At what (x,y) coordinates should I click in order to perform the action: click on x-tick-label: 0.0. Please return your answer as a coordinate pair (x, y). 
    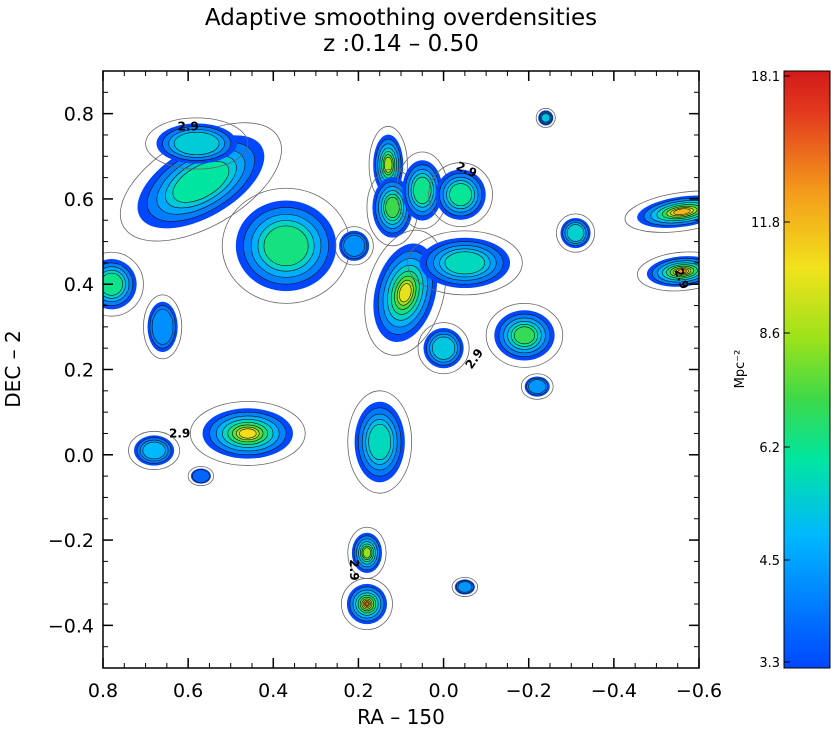
    Looking at the image, I should click on (443, 691).